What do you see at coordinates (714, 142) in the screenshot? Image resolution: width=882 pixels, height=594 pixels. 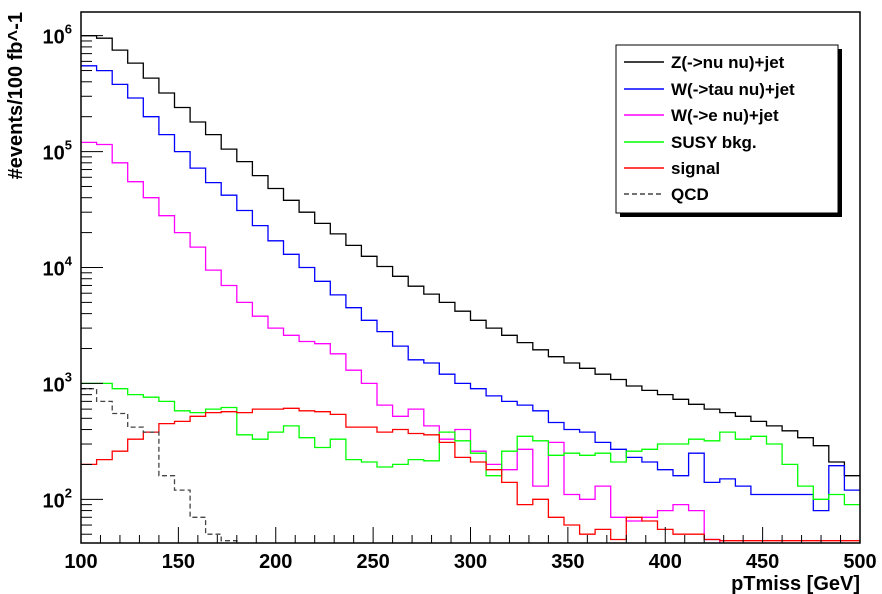 I see `legend-label: SUSY bkg.` at bounding box center [714, 142].